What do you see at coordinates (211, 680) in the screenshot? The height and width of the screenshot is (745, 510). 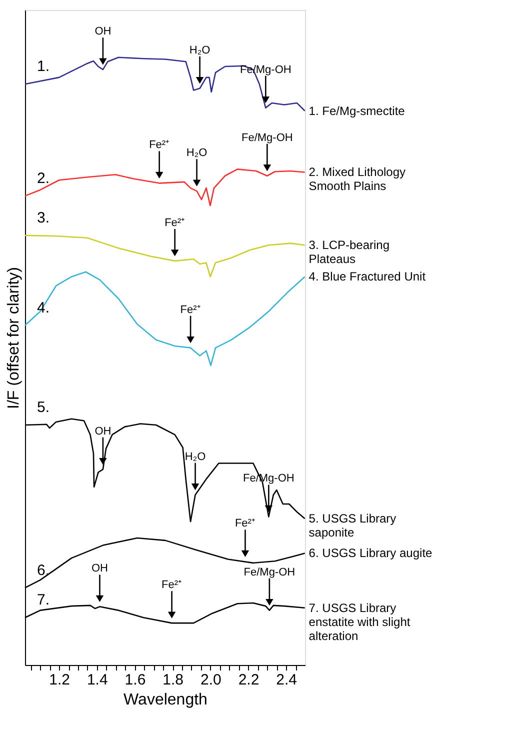 I see `x-tick-label: 2.0` at bounding box center [211, 680].